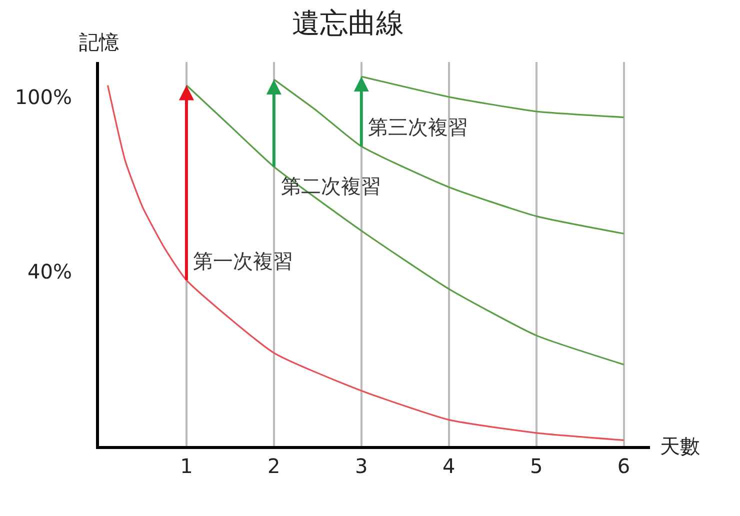 The height and width of the screenshot is (516, 740). What do you see at coordinates (243, 261) in the screenshot?
I see `annotation: 第一次複習` at bounding box center [243, 261].